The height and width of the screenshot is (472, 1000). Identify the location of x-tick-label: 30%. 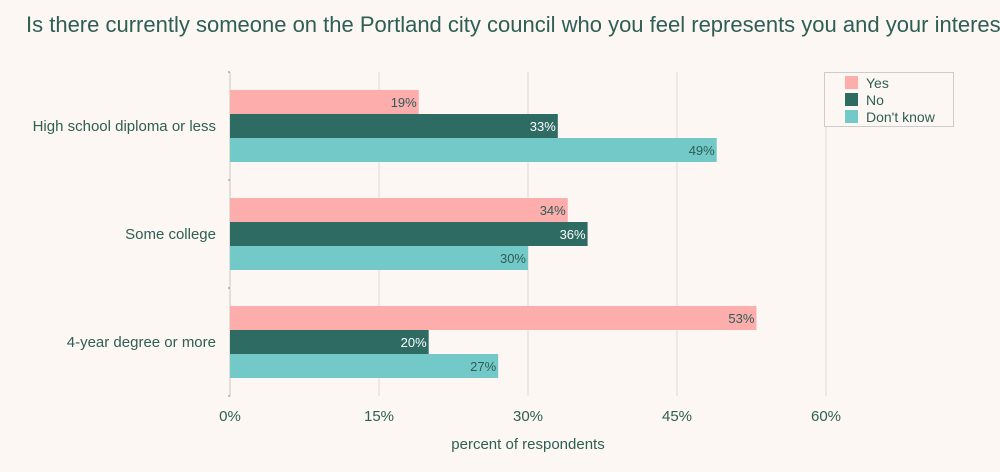
(528, 416).